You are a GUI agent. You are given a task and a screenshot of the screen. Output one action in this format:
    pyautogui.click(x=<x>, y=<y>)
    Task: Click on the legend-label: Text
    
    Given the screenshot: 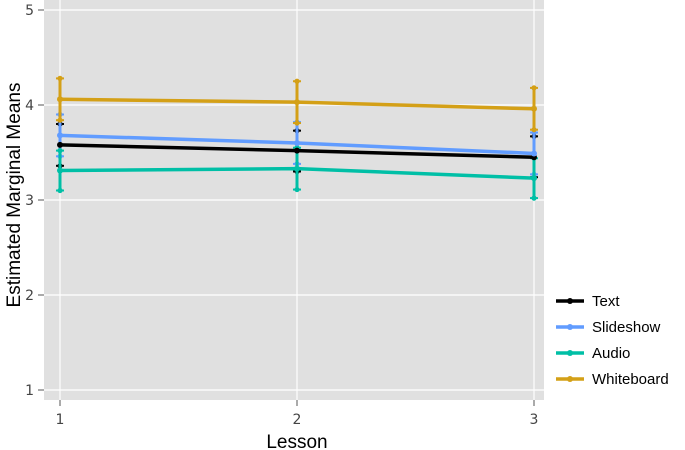 What is the action you would take?
    pyautogui.click(x=606, y=301)
    